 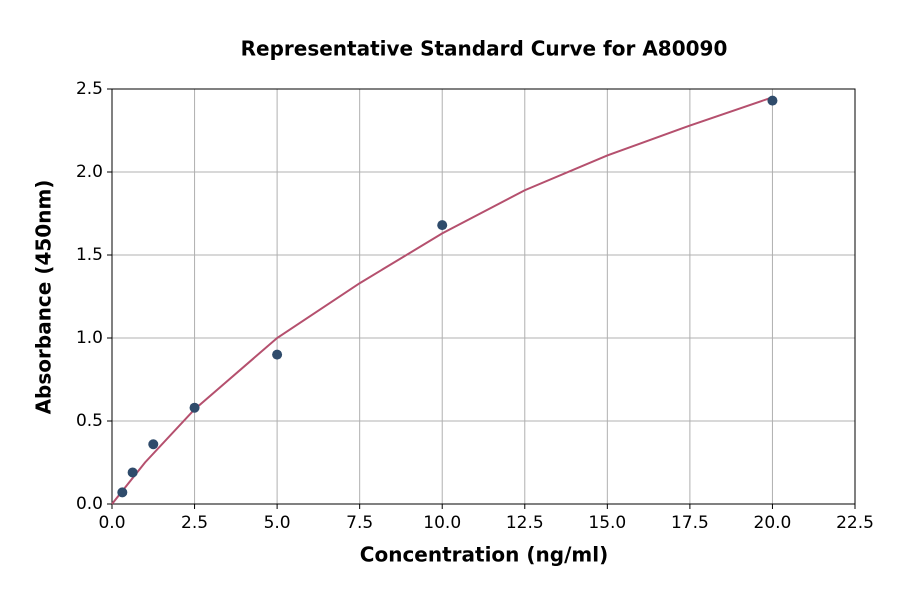 I want to click on x-tick-label: 20.0, so click(x=773, y=523).